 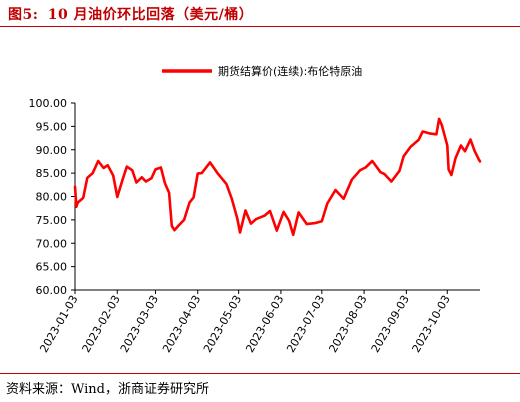 What do you see at coordinates (290, 71) in the screenshot?
I see `legend-label: 期货结算价(连续):布伦特原油` at bounding box center [290, 71].